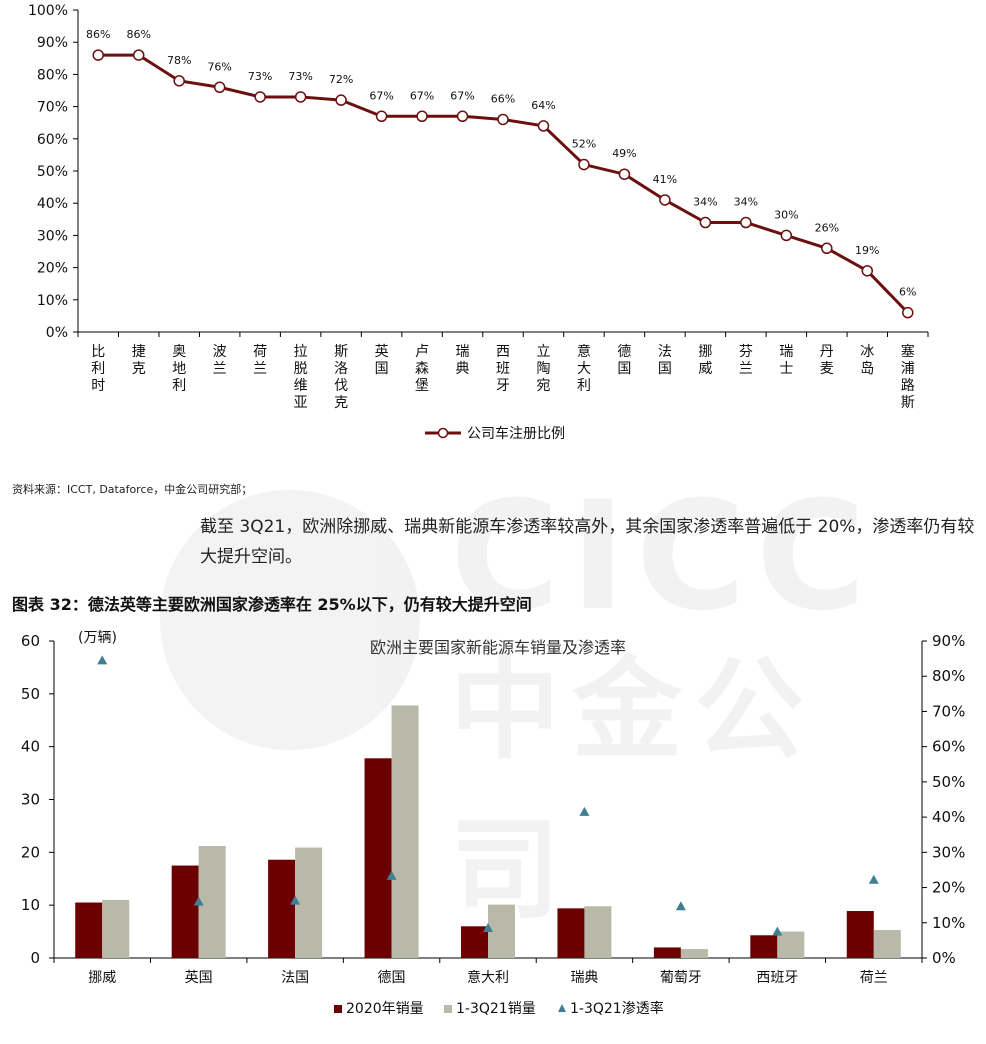  Describe the element at coordinates (624, 153) in the screenshot. I see `data-label: 49%` at that location.